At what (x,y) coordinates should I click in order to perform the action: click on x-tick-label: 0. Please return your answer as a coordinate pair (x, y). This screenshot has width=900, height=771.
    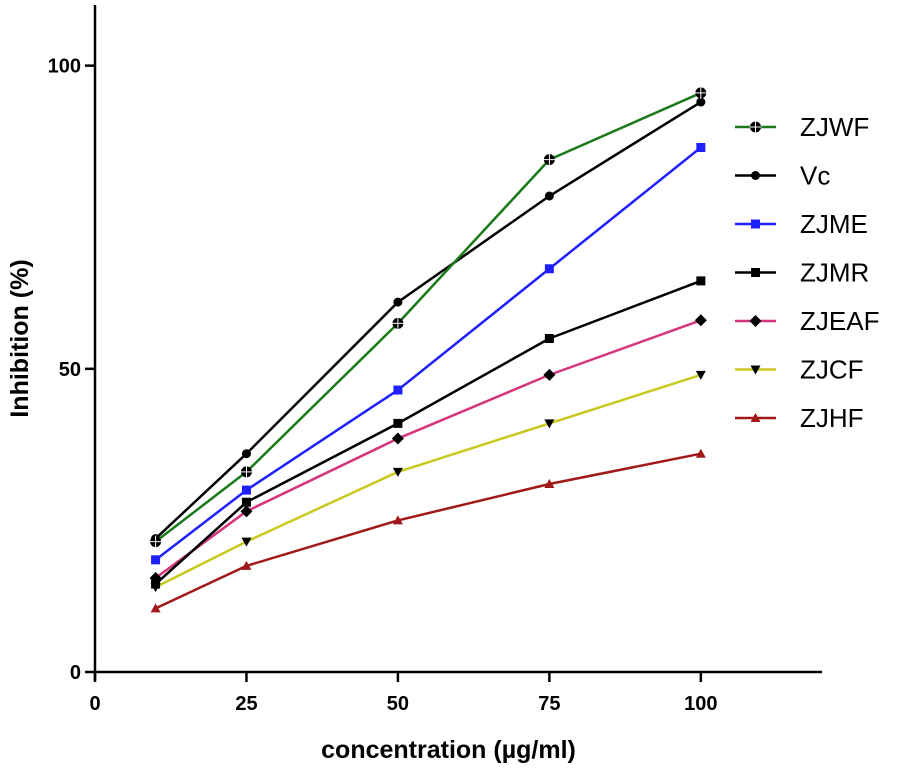
    Looking at the image, I should click on (94, 704).